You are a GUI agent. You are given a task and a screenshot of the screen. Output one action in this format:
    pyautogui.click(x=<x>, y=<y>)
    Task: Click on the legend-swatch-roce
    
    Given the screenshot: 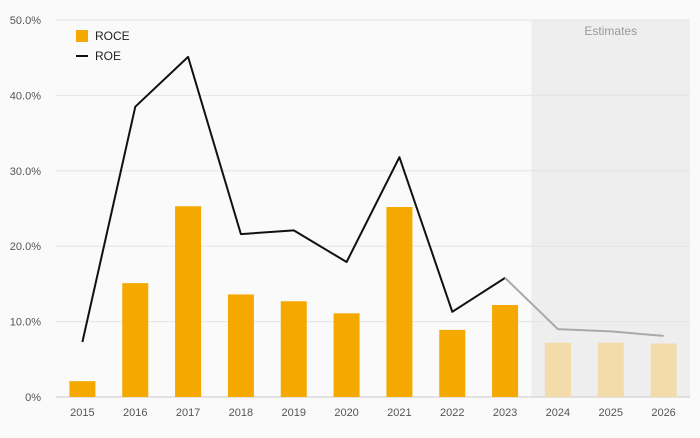 What is the action you would take?
    pyautogui.click(x=82, y=36)
    